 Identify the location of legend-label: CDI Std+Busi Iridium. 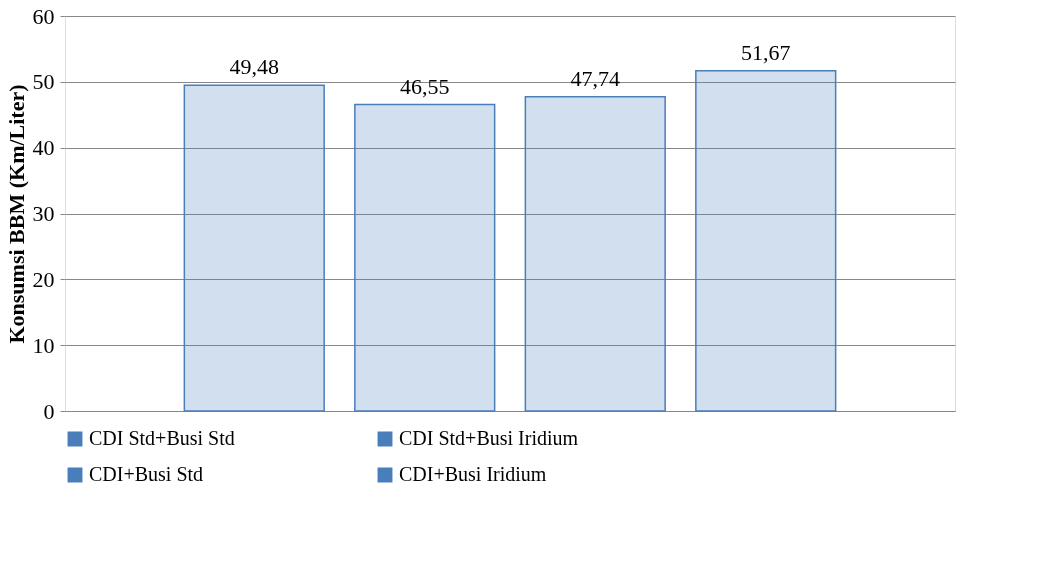
(489, 438).